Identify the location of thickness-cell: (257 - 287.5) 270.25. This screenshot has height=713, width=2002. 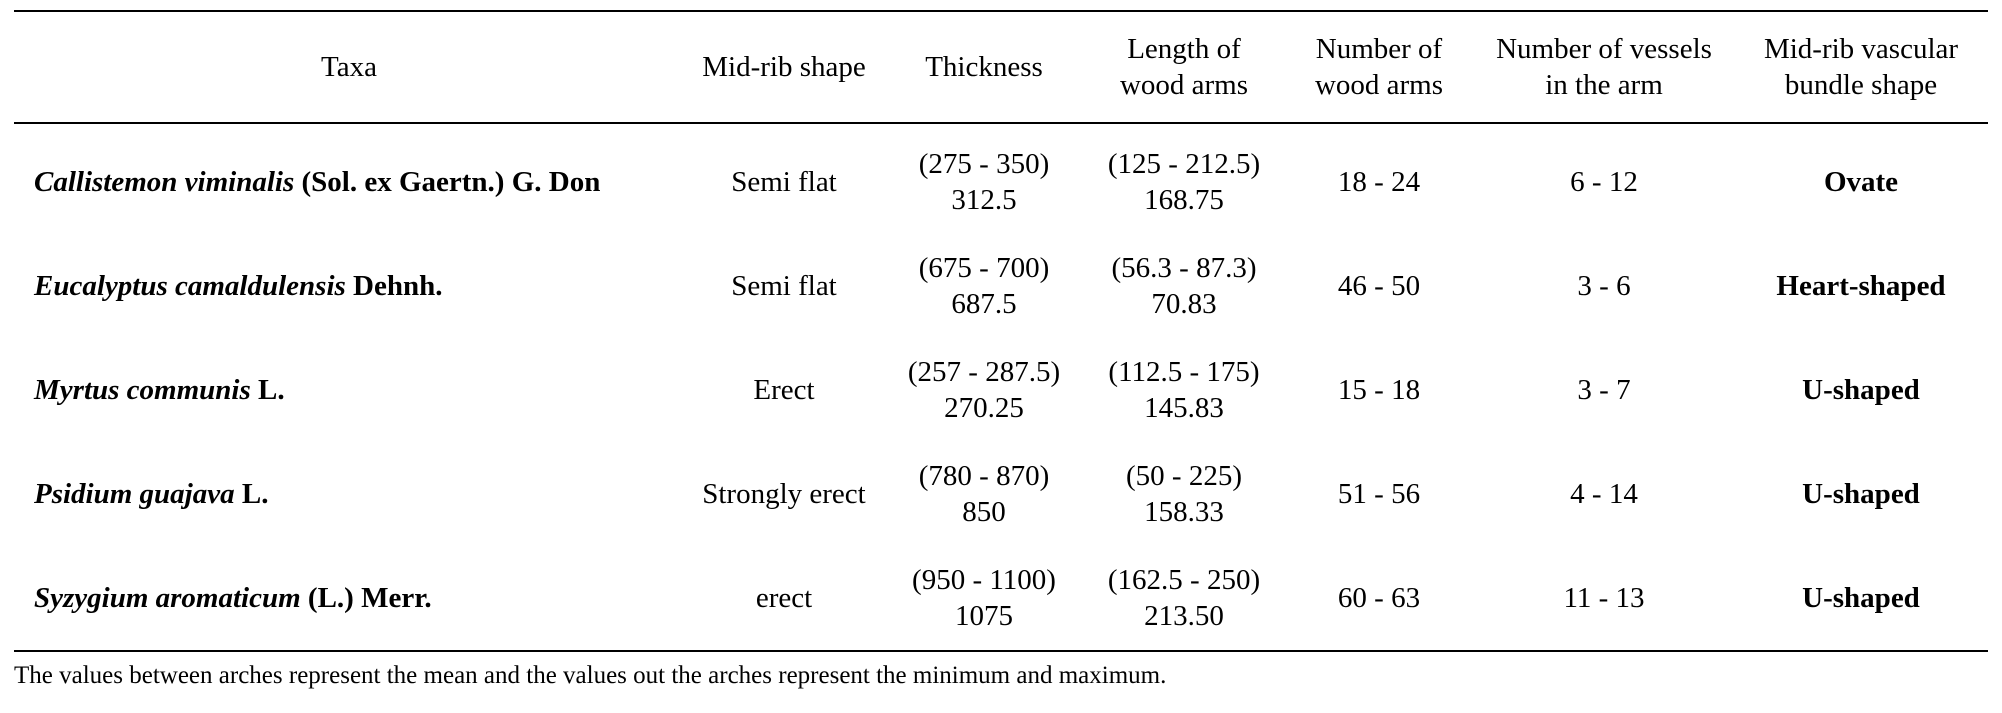
(984, 390).